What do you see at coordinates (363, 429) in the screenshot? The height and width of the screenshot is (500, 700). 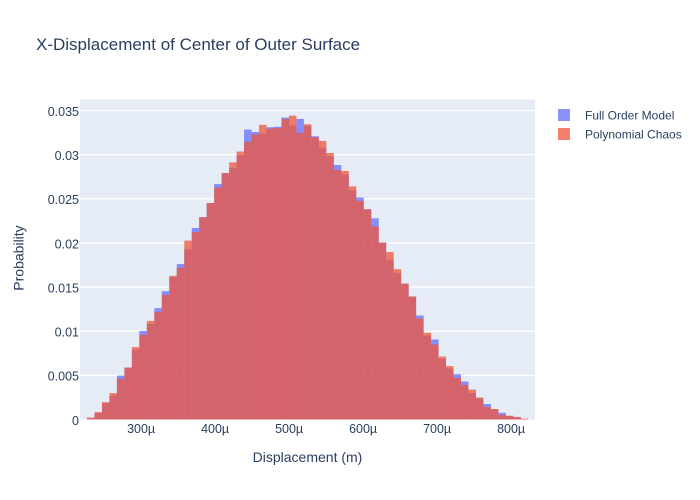 I see `svg-text: 600µ` at bounding box center [363, 429].